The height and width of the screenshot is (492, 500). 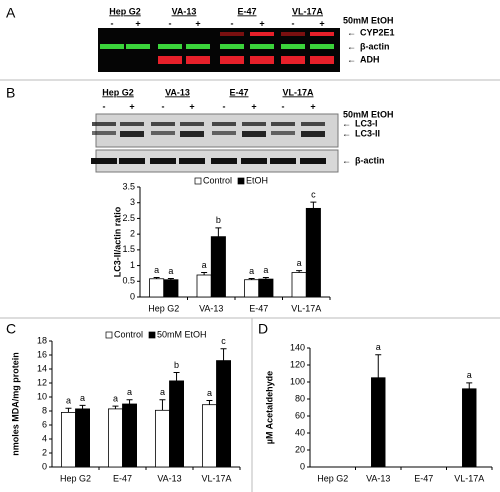 I want to click on y-tick-label: 120, so click(x=297, y=364).